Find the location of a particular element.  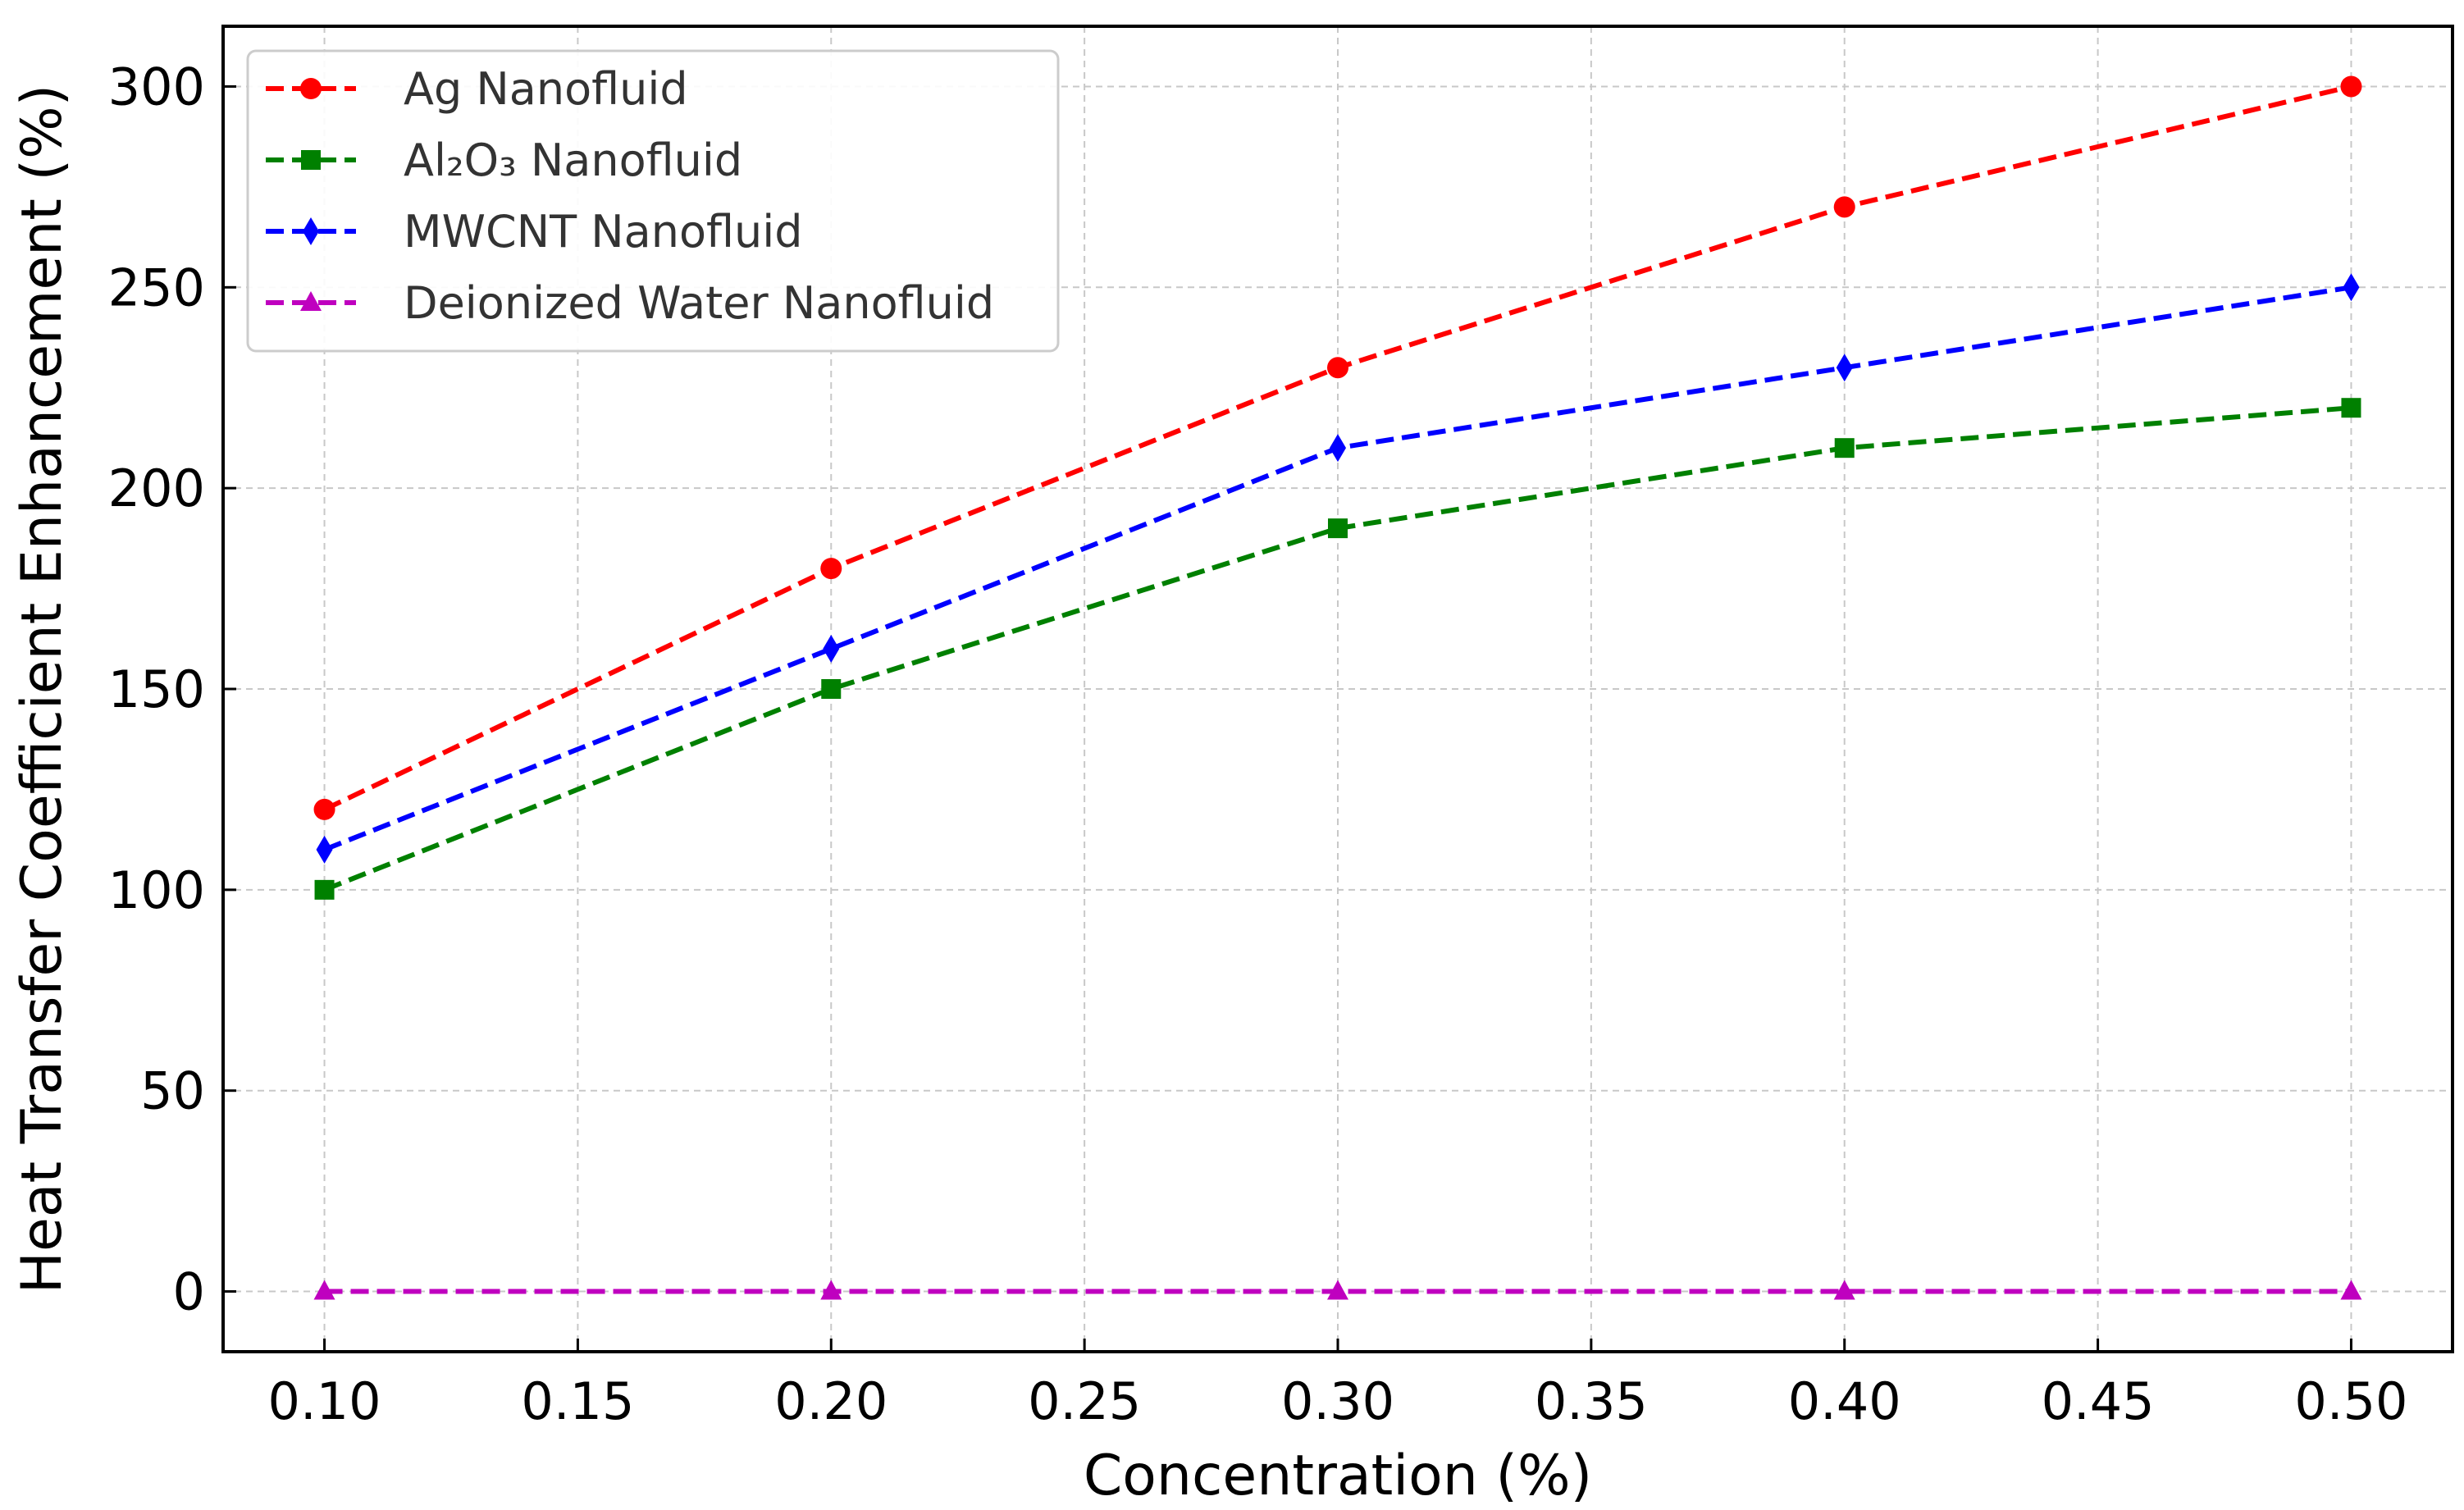

y-tick-label-2: 100 is located at coordinates (156, 890).